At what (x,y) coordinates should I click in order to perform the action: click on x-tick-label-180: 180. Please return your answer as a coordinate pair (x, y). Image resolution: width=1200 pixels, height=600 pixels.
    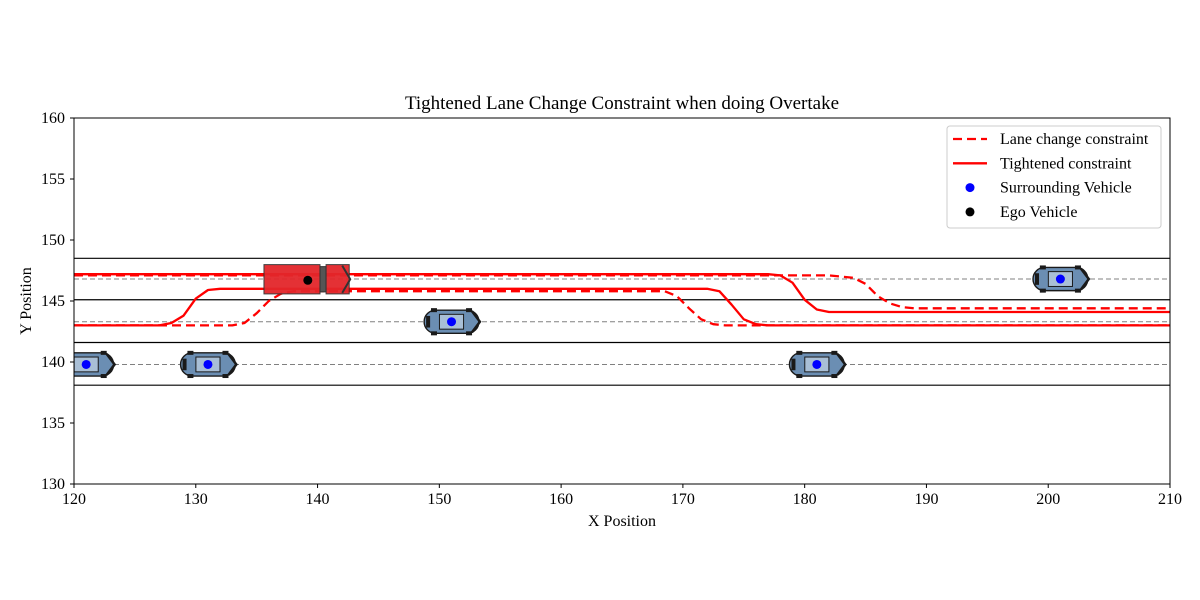
    Looking at the image, I should click on (805, 499).